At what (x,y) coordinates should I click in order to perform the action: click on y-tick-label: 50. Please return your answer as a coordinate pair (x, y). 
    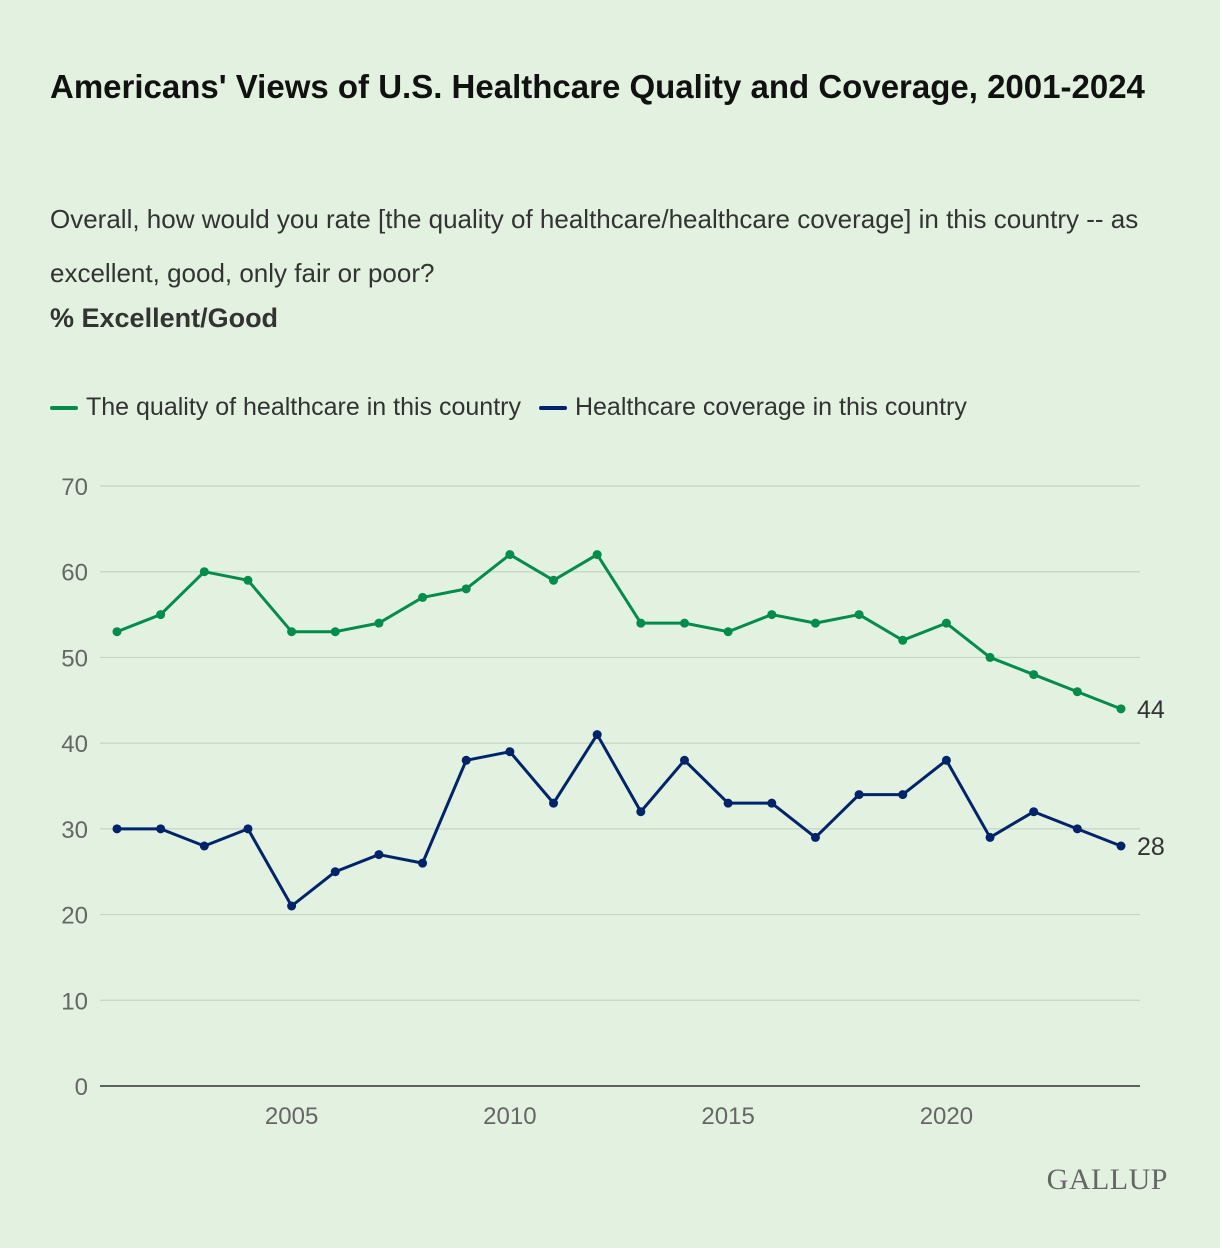
    Looking at the image, I should click on (74, 658).